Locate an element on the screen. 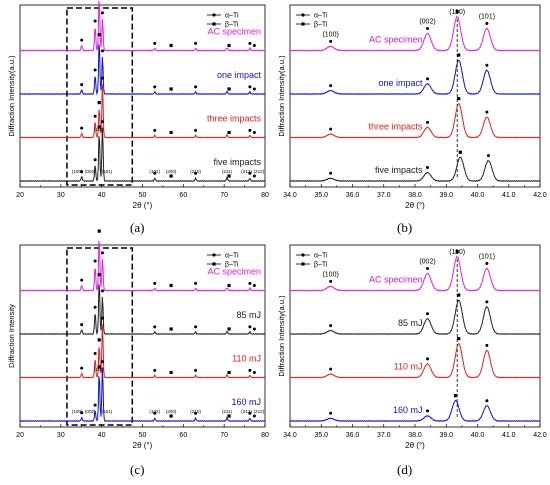 The height and width of the screenshot is (485, 550). peak-index-label: (100) is located at coordinates (330, 34).